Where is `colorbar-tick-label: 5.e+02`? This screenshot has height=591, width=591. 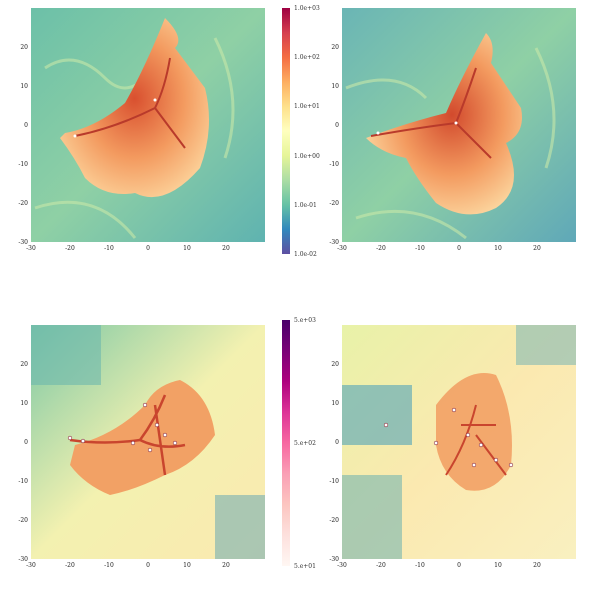
colorbar-tick-label: 5.e+02 is located at coordinates (305, 443).